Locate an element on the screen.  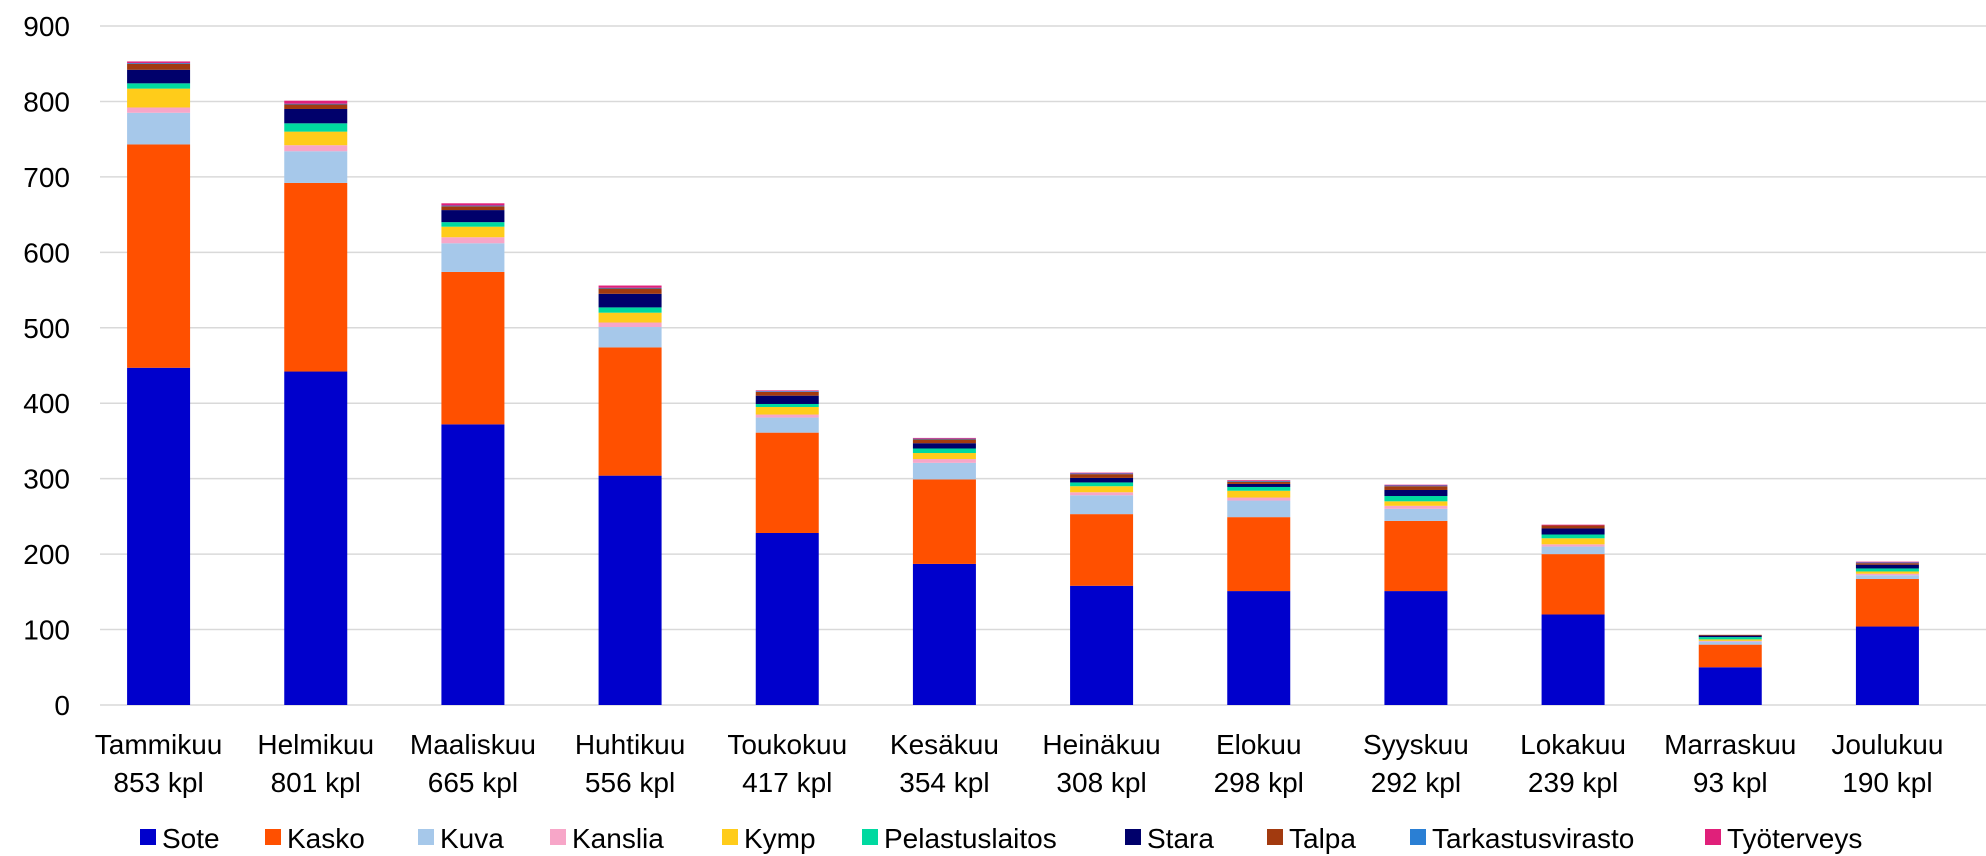
x-tick-label-5: Kesäkuu is located at coordinates (944, 744).